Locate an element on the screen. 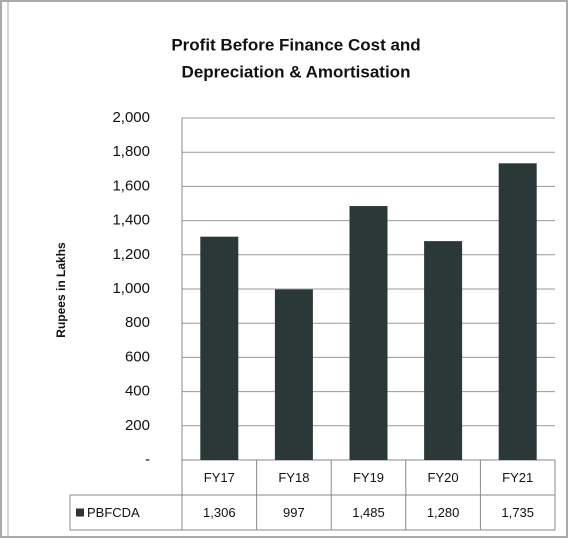 Image resolution: width=568 pixels, height=543 pixels. x-tick-label: FY18 is located at coordinates (293, 477).